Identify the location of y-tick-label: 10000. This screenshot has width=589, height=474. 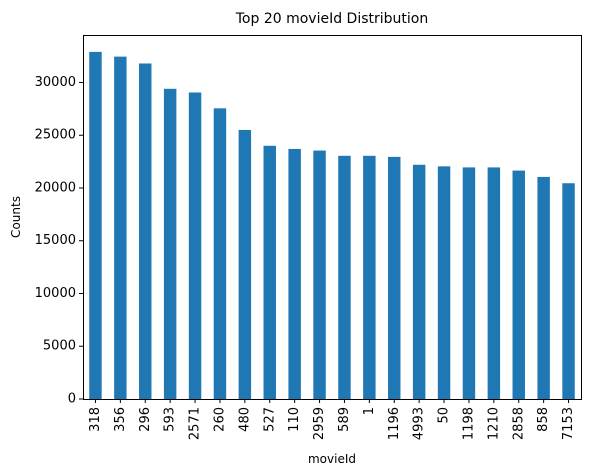
(55, 293).